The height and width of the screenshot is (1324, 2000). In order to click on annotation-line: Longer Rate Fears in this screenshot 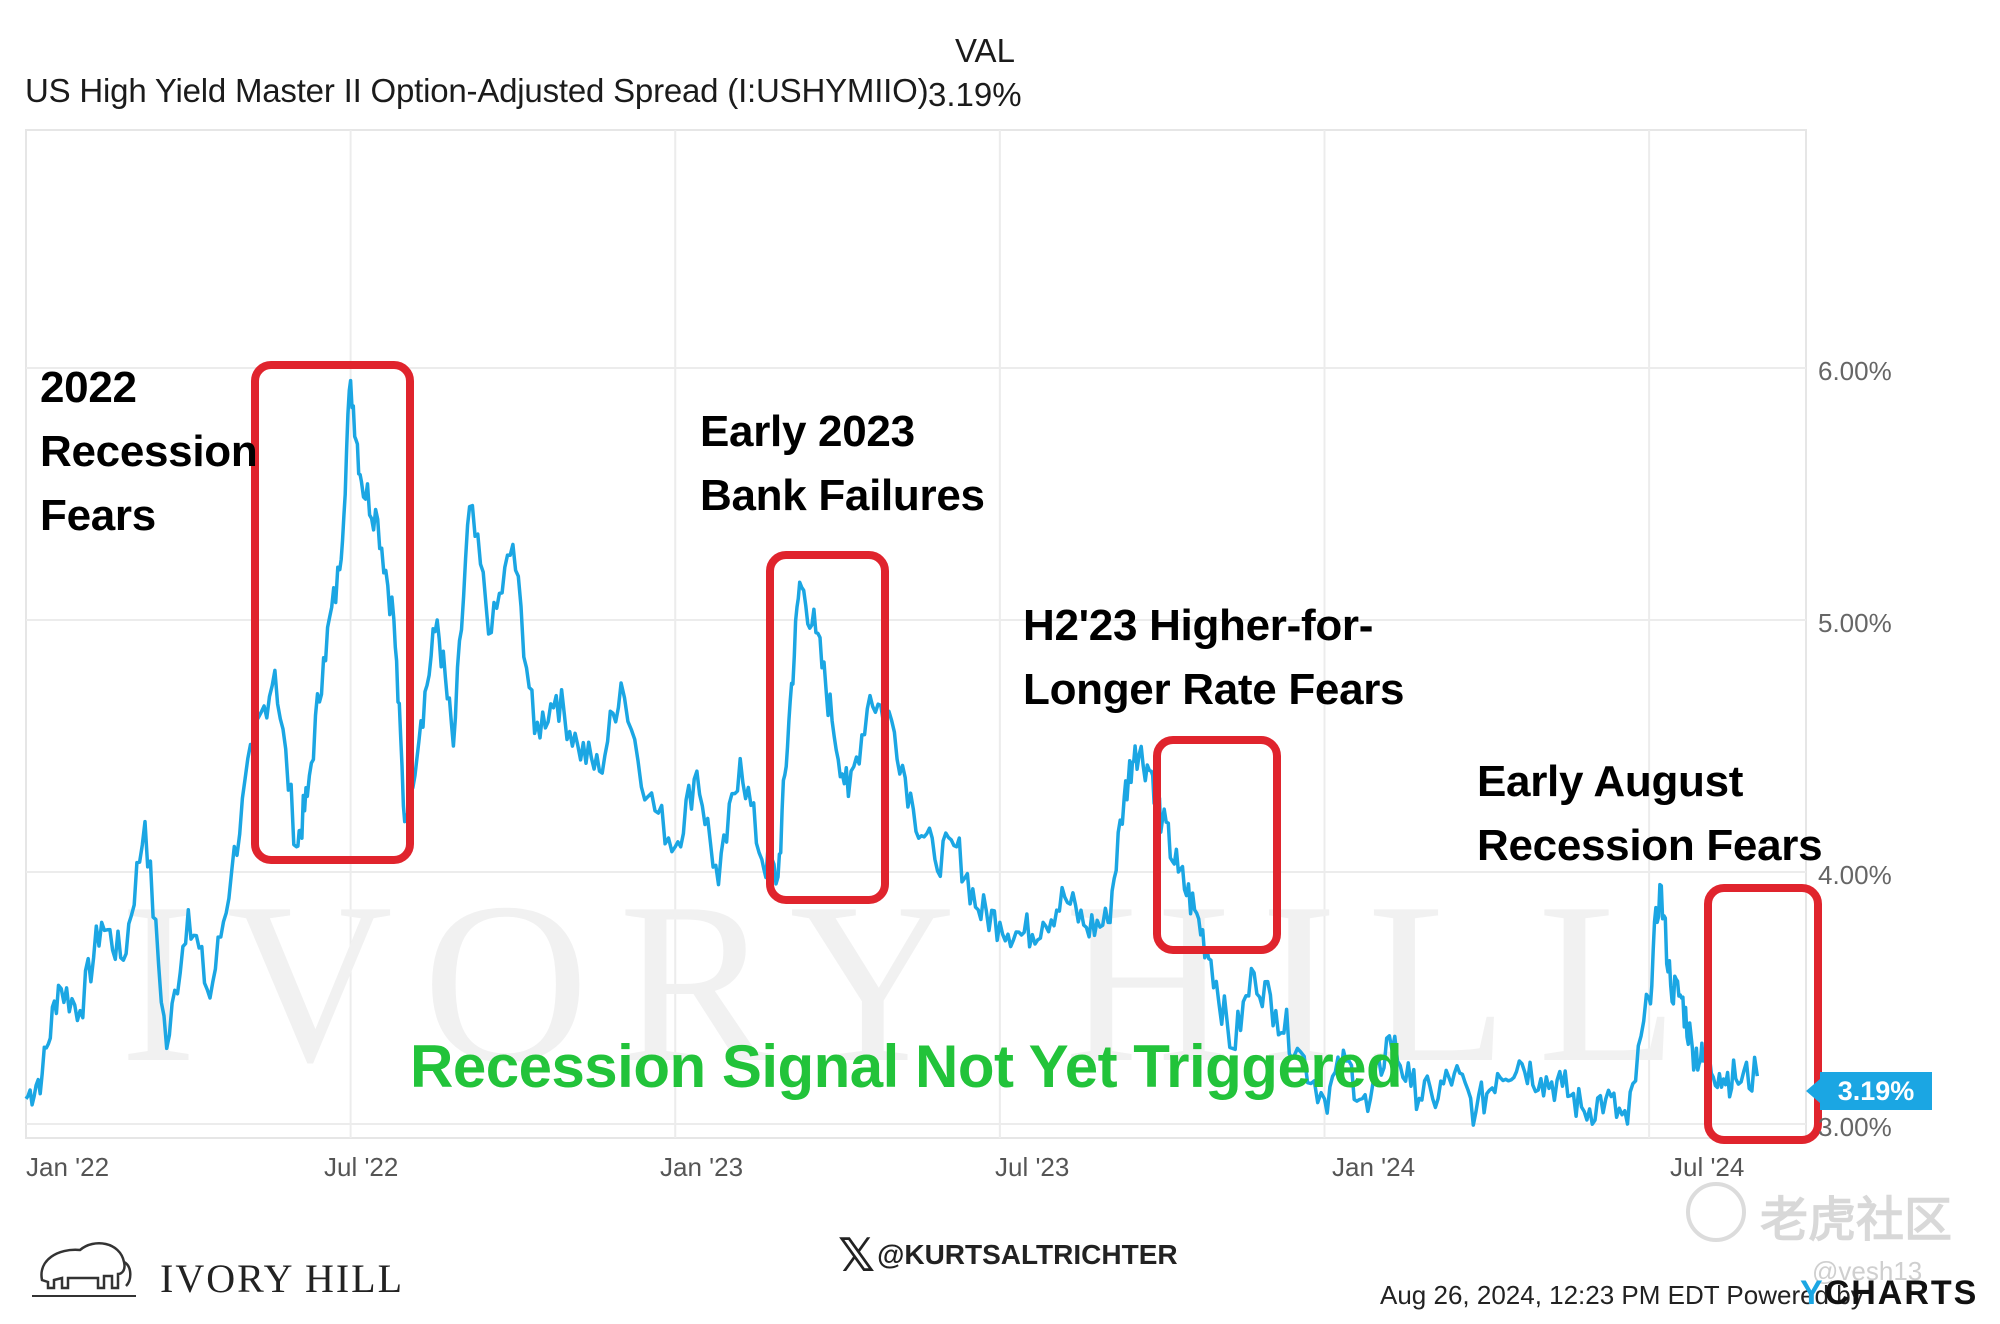, I will do `click(1214, 689)`.